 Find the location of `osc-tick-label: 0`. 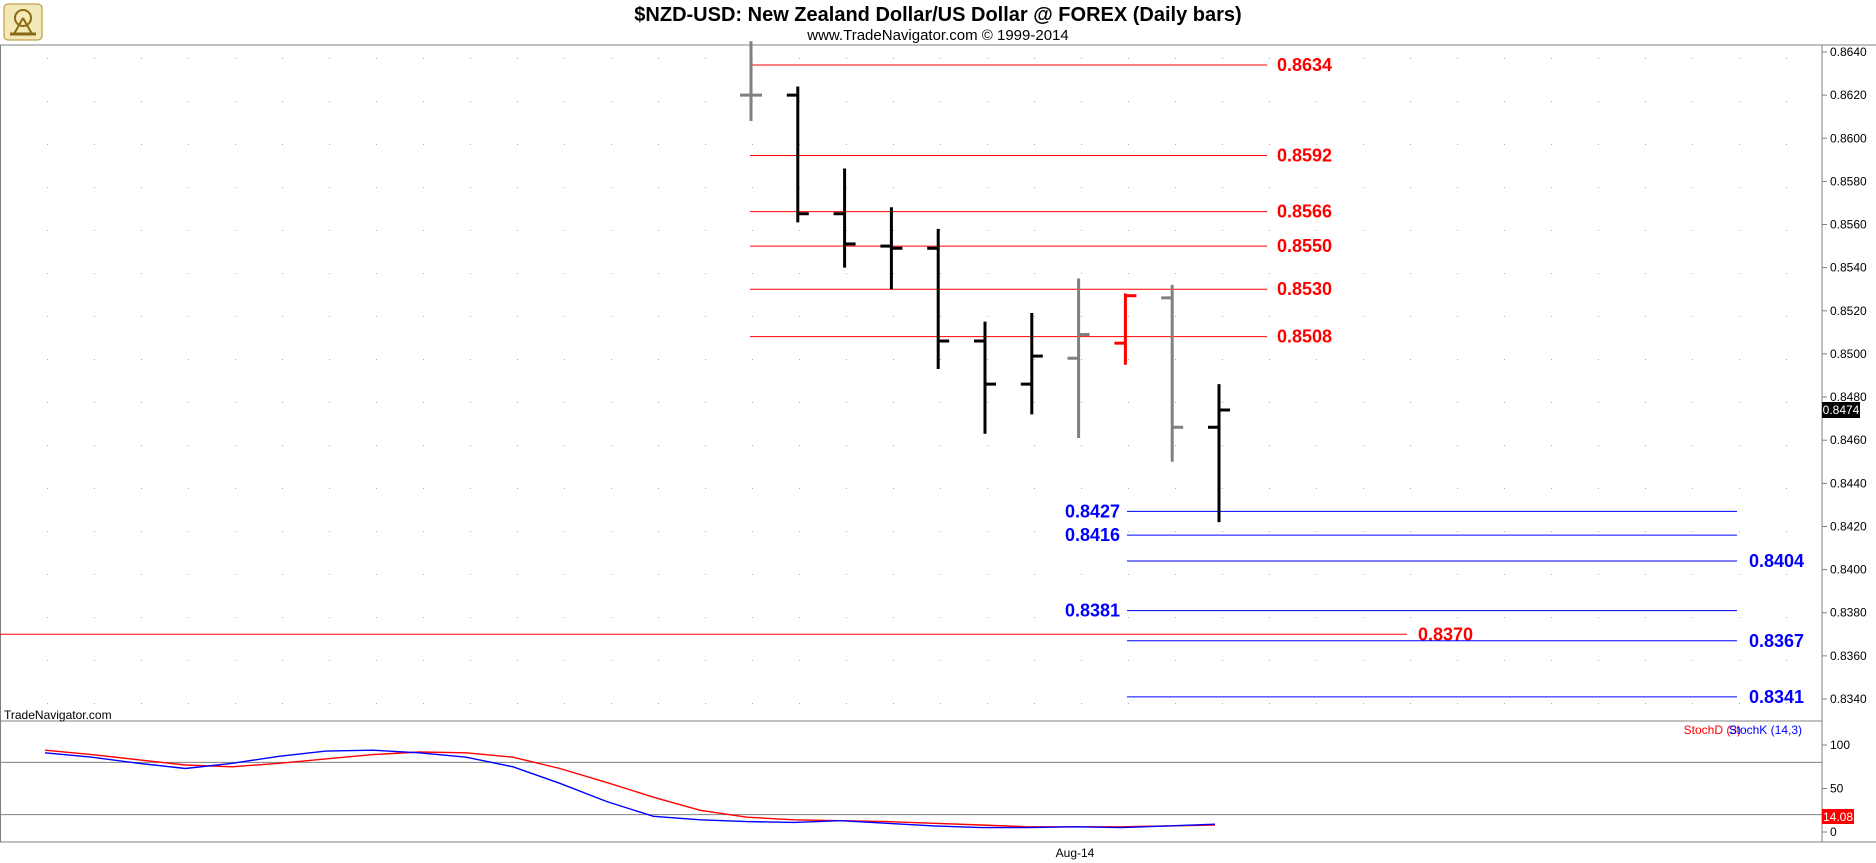

osc-tick-label: 0 is located at coordinates (1833, 832).